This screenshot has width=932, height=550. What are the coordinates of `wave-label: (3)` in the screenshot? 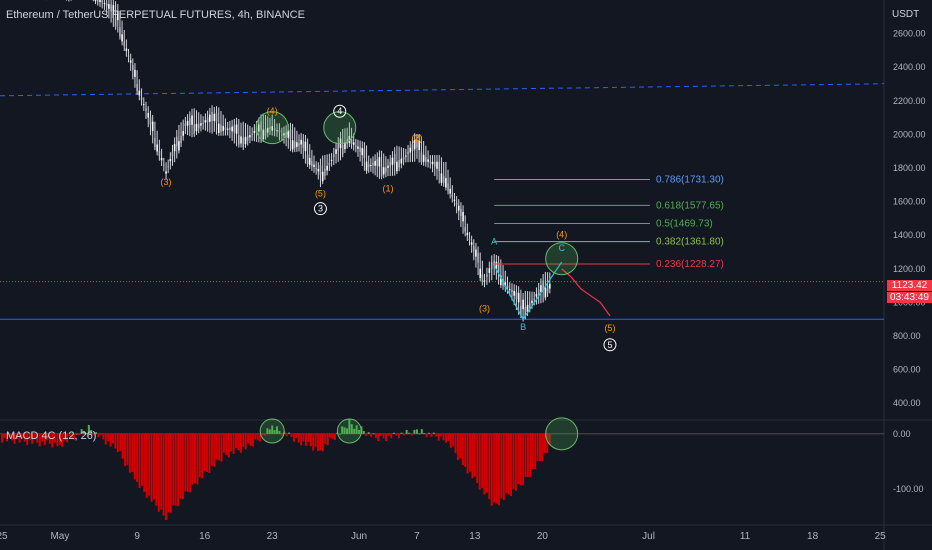 It's located at (484, 309).